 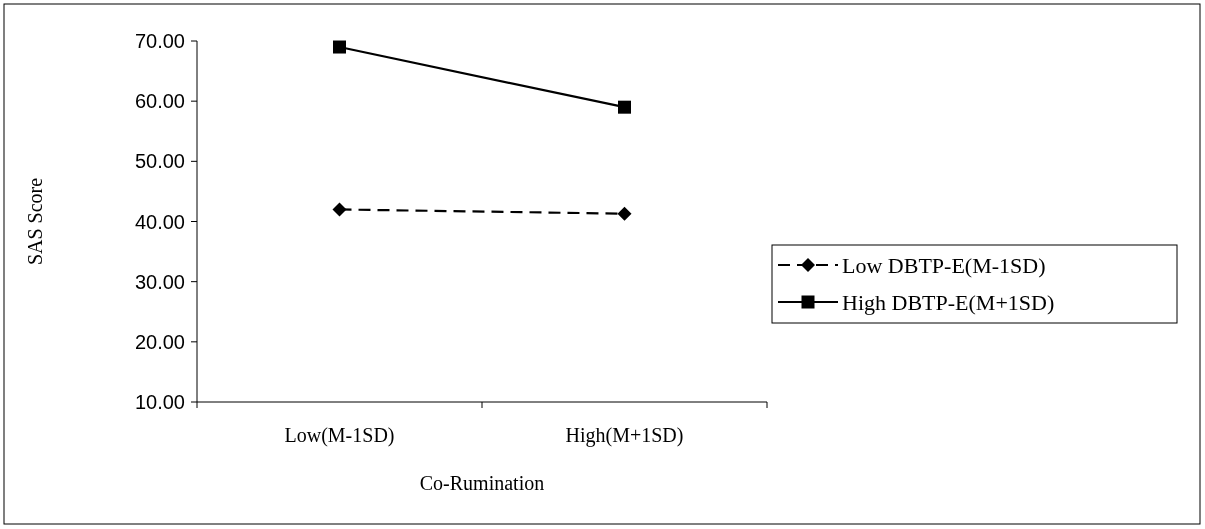 What do you see at coordinates (482, 483) in the screenshot?
I see `x-axis-title: Co-Rumination` at bounding box center [482, 483].